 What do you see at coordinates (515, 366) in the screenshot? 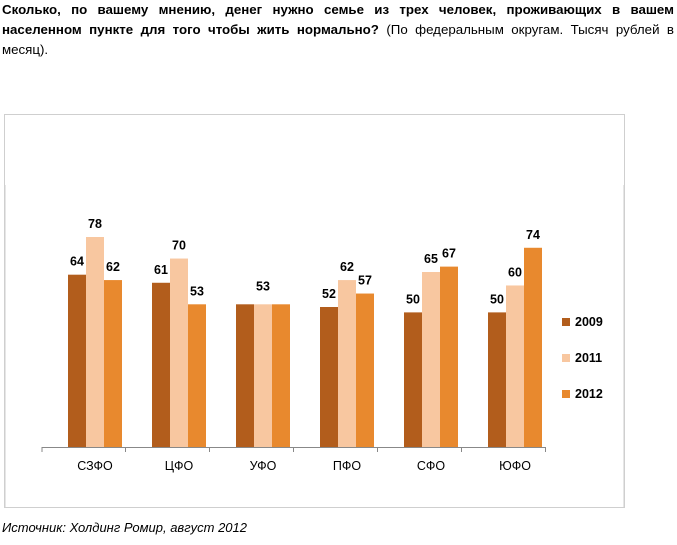
I see `bar-ЮФО-2011` at bounding box center [515, 366].